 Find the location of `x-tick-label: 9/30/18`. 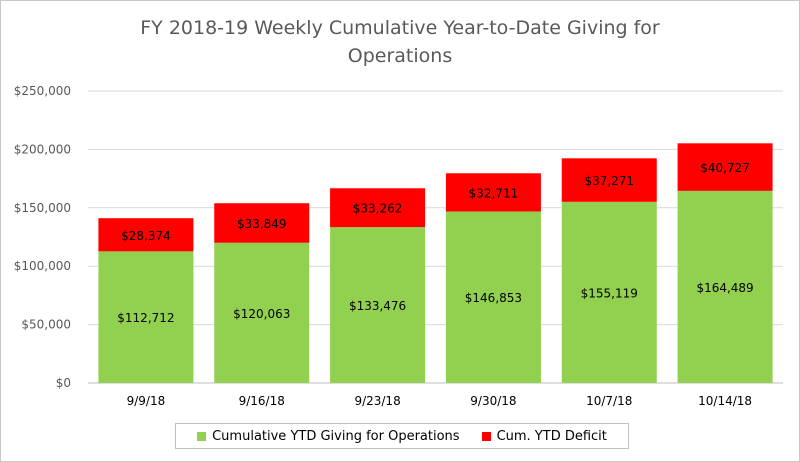

x-tick-label: 9/30/18 is located at coordinates (493, 401).